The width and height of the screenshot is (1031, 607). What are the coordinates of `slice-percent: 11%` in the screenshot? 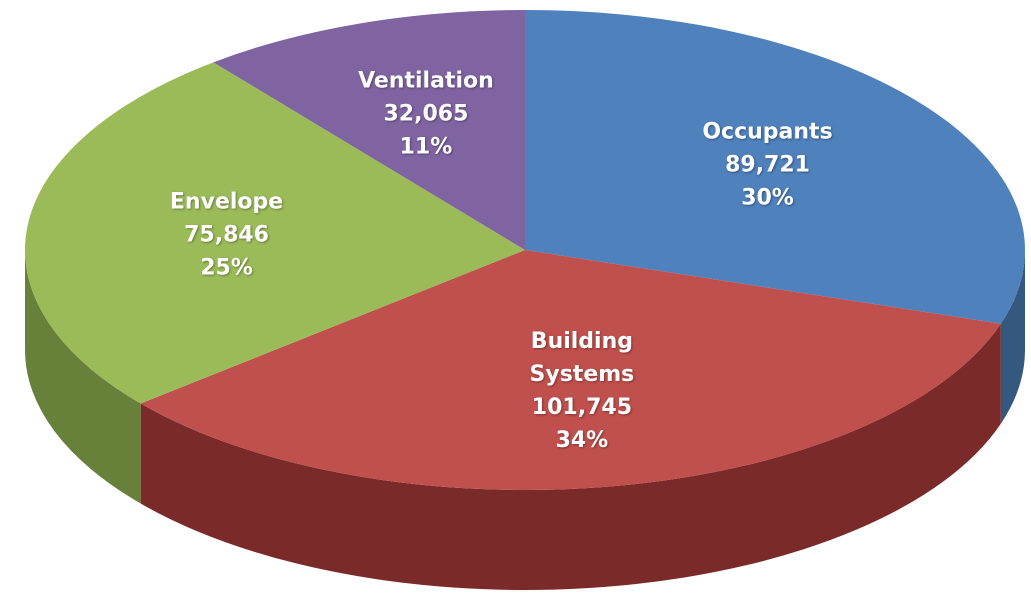 It's located at (426, 147).